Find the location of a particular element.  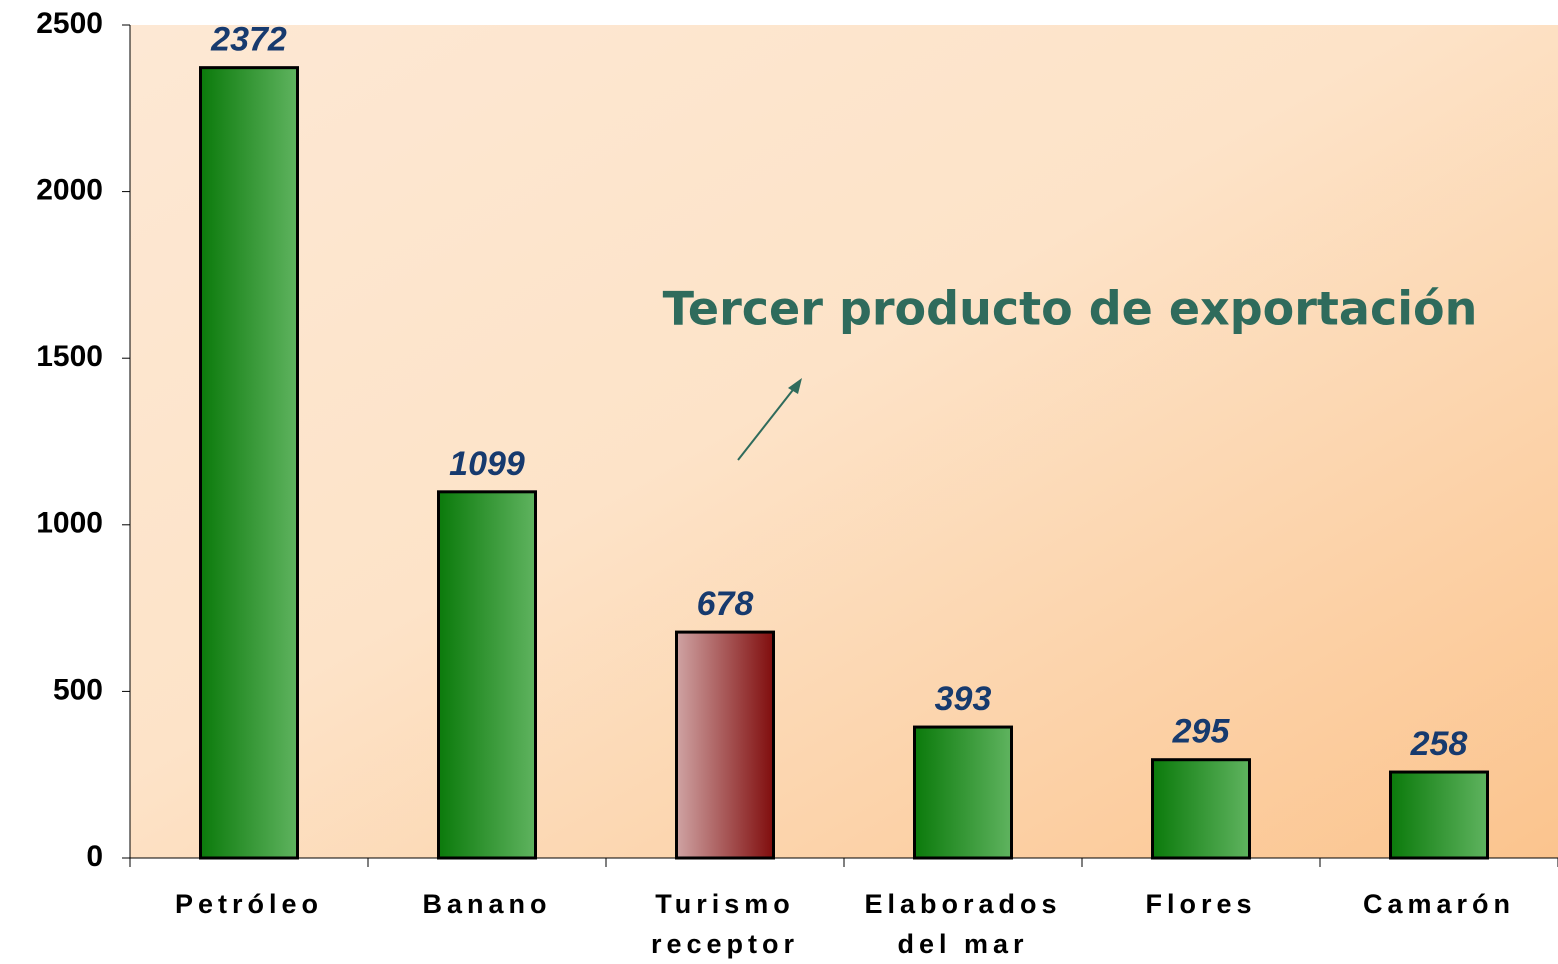

value-label: 258 is located at coordinates (1439, 744).